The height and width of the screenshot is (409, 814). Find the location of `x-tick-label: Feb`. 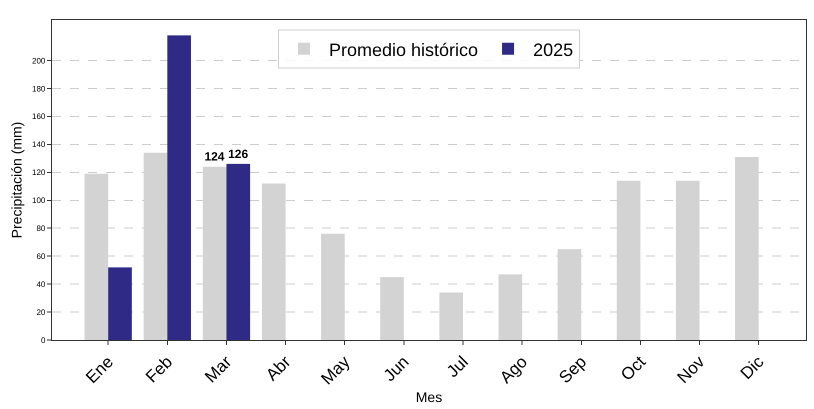

x-tick-label: Feb is located at coordinates (159, 369).